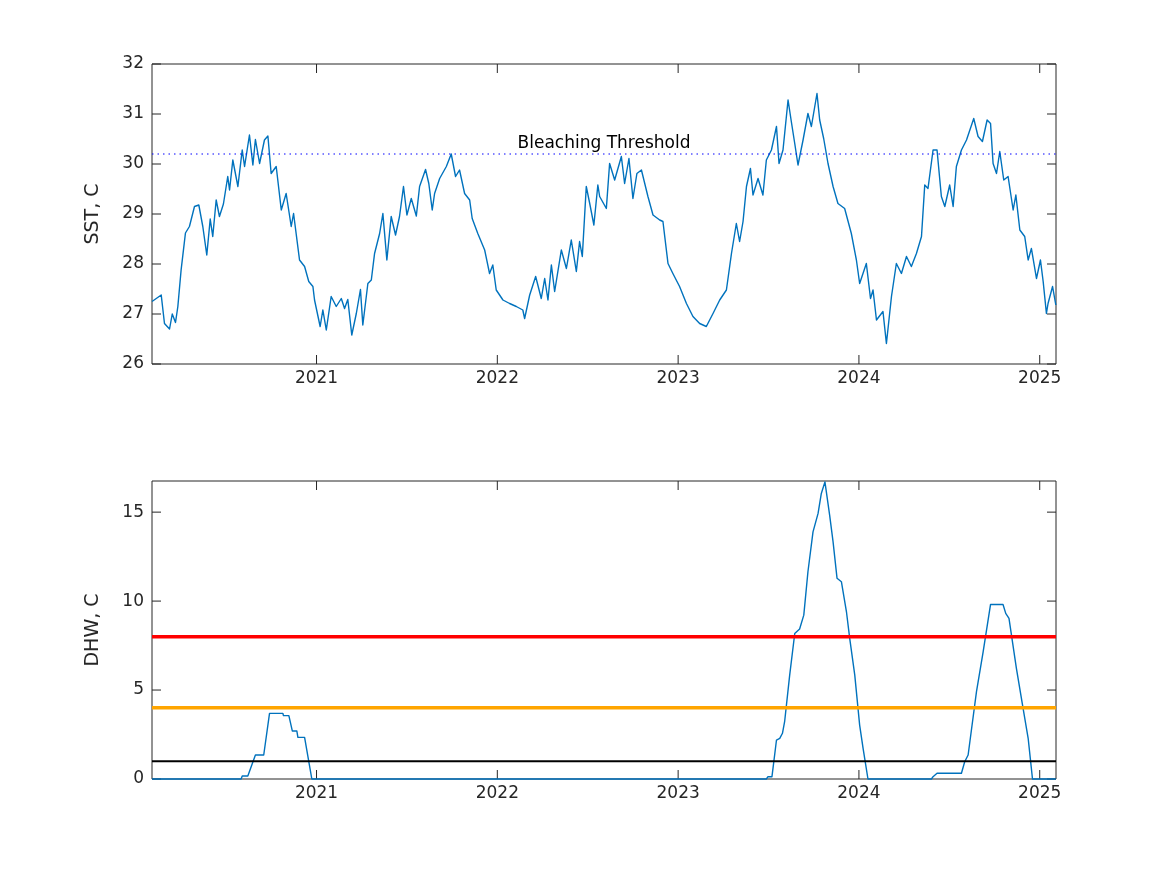  What do you see at coordinates (138, 777) in the screenshot?
I see `y-tick-label: 0` at bounding box center [138, 777].